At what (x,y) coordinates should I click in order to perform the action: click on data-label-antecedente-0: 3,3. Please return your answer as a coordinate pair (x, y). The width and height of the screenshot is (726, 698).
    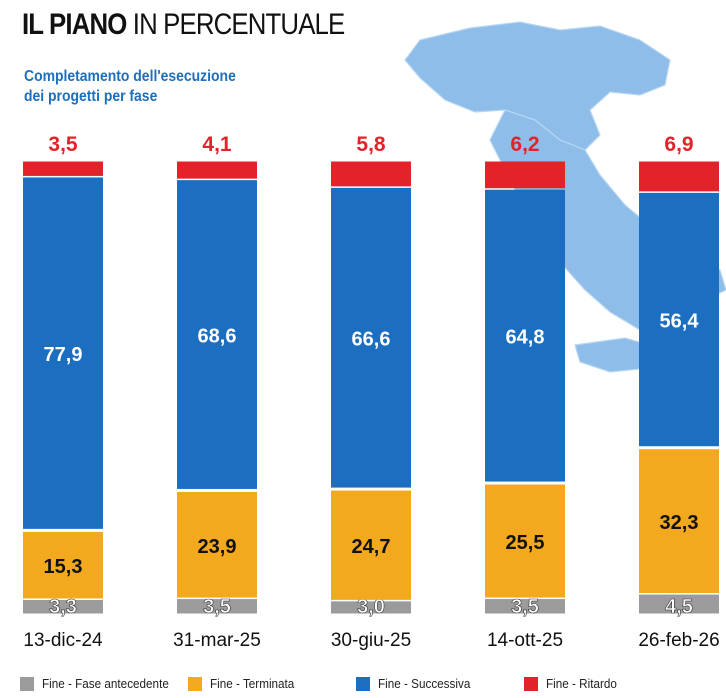
    Looking at the image, I should click on (63, 607).